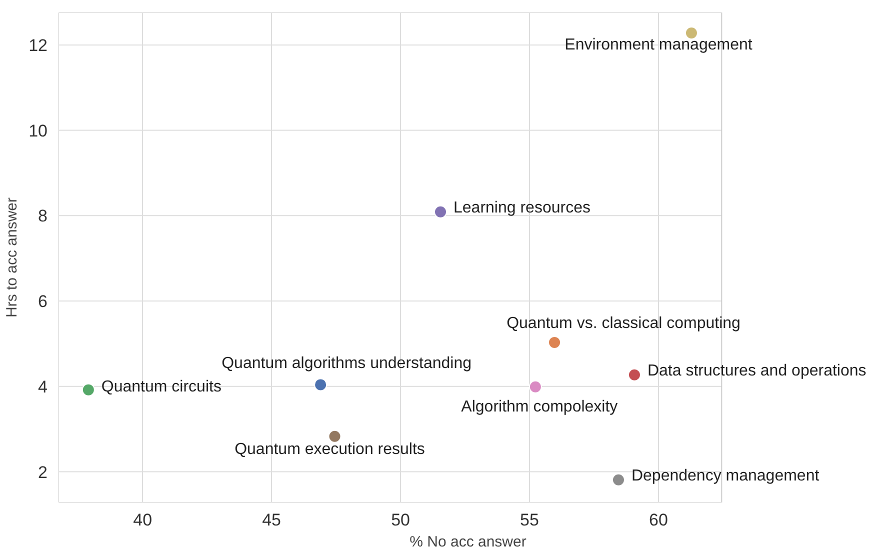 The image size is (879, 553). What do you see at coordinates (43, 302) in the screenshot?
I see `y-tick-label: 6` at bounding box center [43, 302].